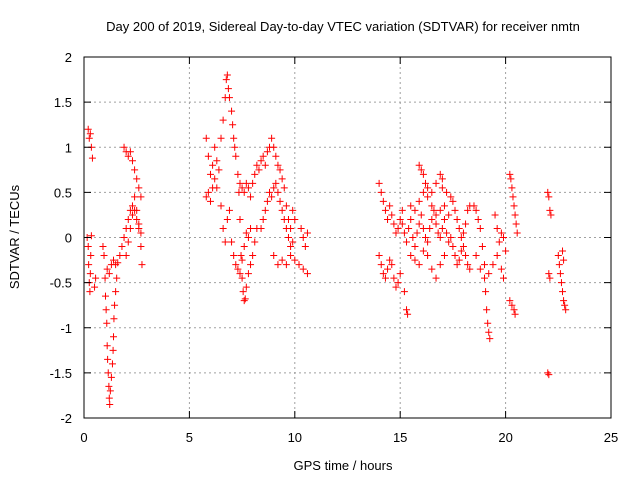 Image resolution: width=640 pixels, height=480 pixels. Describe the element at coordinates (63, 192) in the screenshot. I see `y-tick-label: 0.5` at that location.